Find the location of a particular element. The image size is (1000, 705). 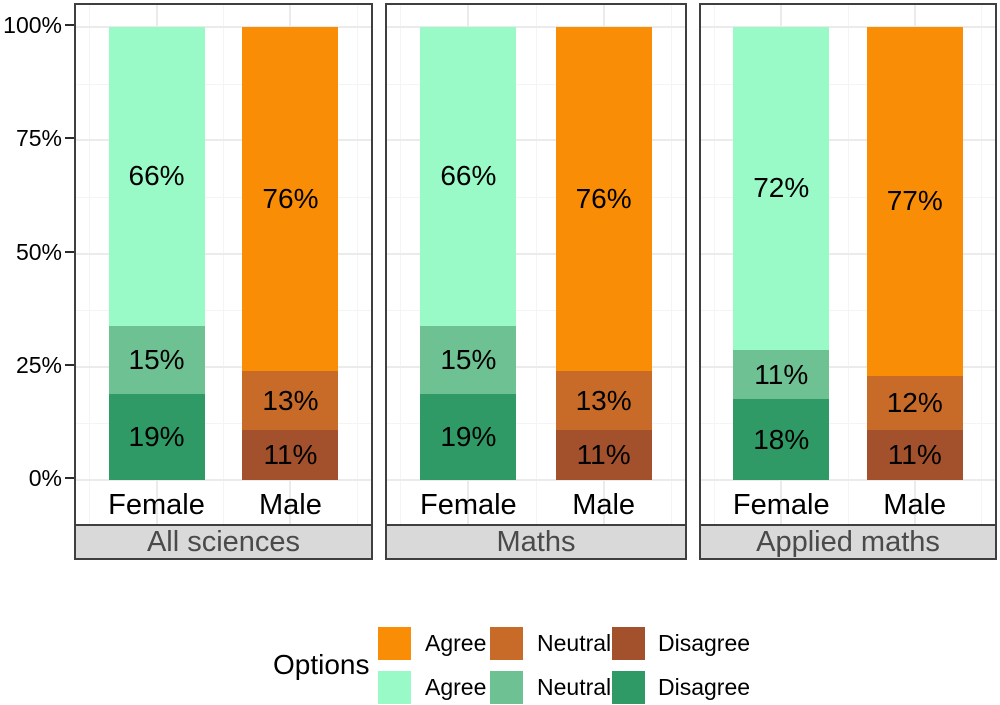

bar-segment-male-agree: 76% is located at coordinates (290, 199).